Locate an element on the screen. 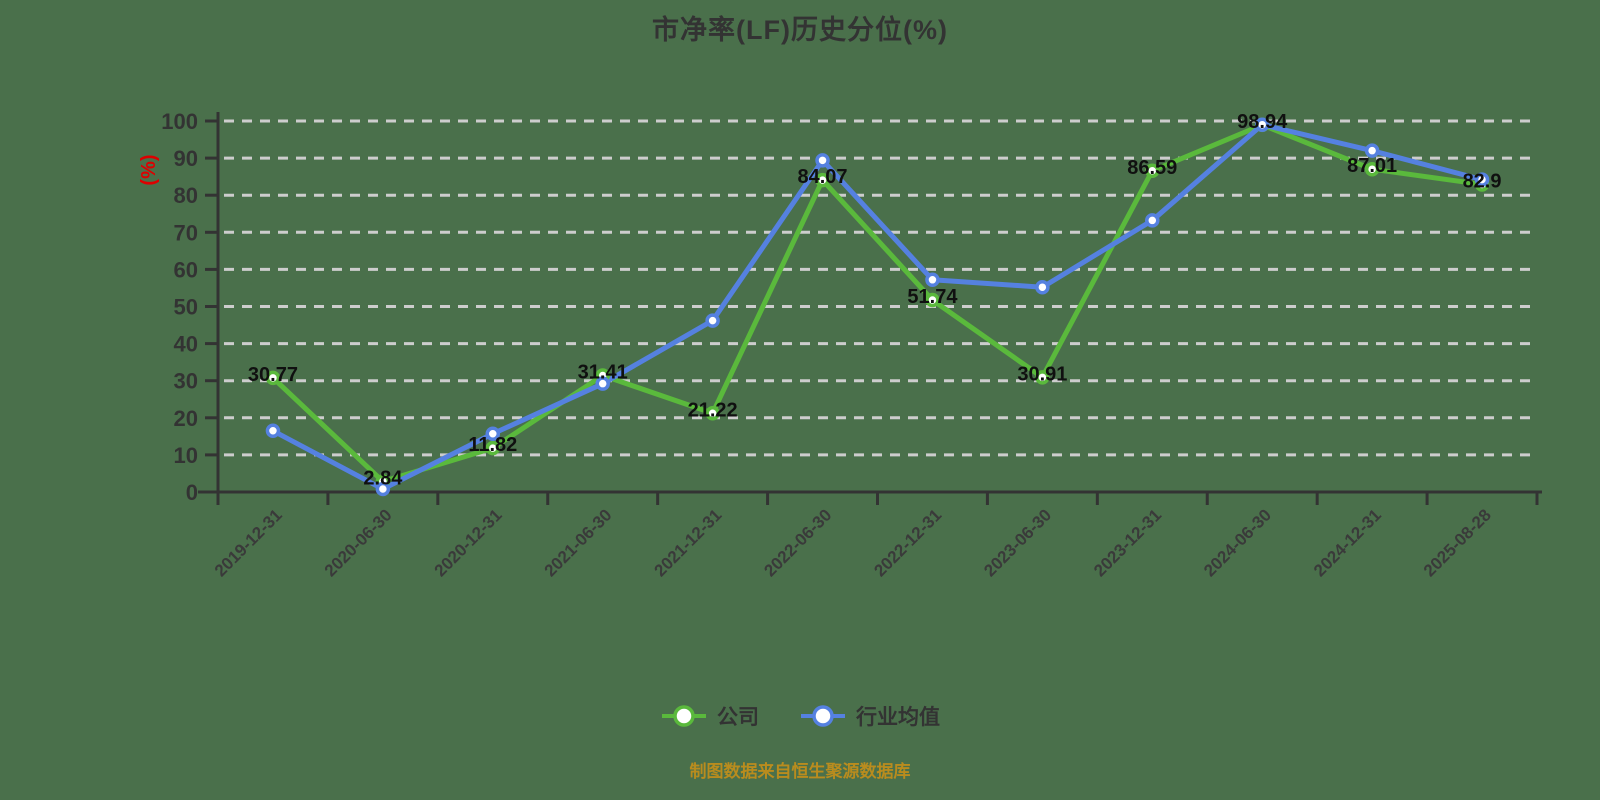 Image resolution: width=1600 pixels, height=800 pixels. chart-title: 市净率(LF)历史分位(%) is located at coordinates (800, 30).